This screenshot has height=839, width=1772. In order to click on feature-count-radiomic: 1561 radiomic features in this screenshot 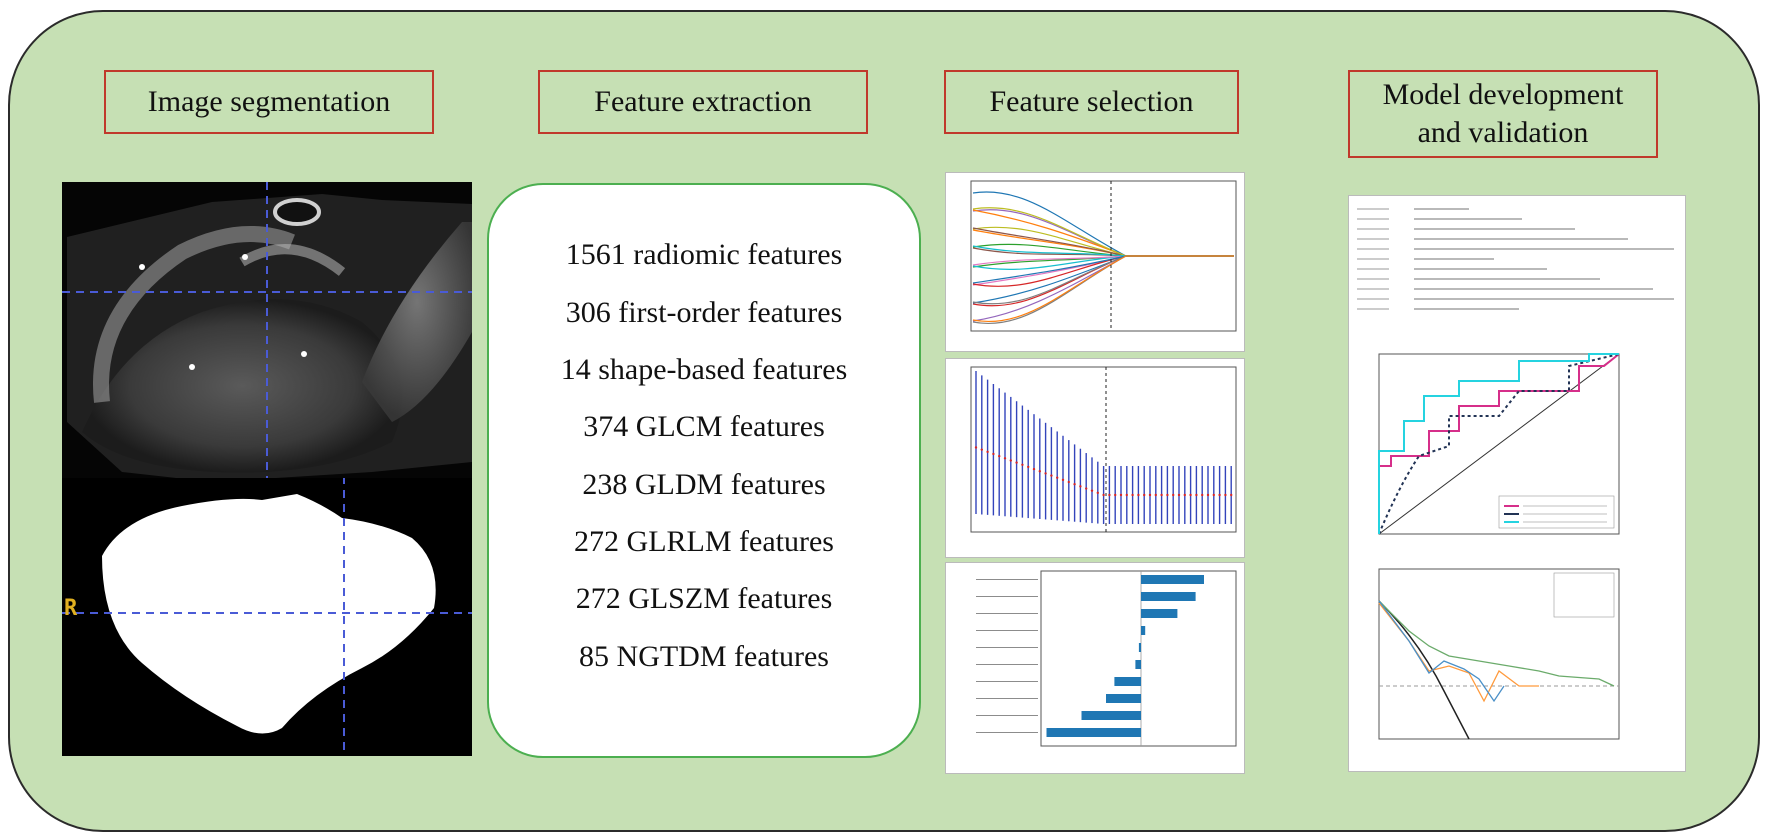, I will do `click(704, 254)`.